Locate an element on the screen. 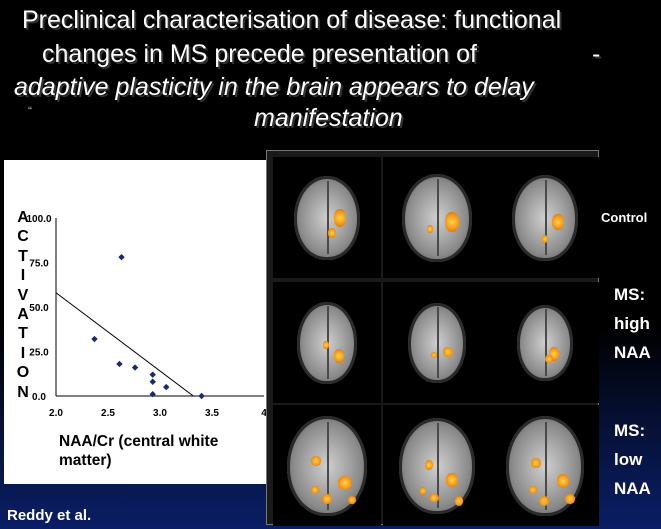 This screenshot has height=529, width=661. y-axis-letter: O is located at coordinates (23, 373).